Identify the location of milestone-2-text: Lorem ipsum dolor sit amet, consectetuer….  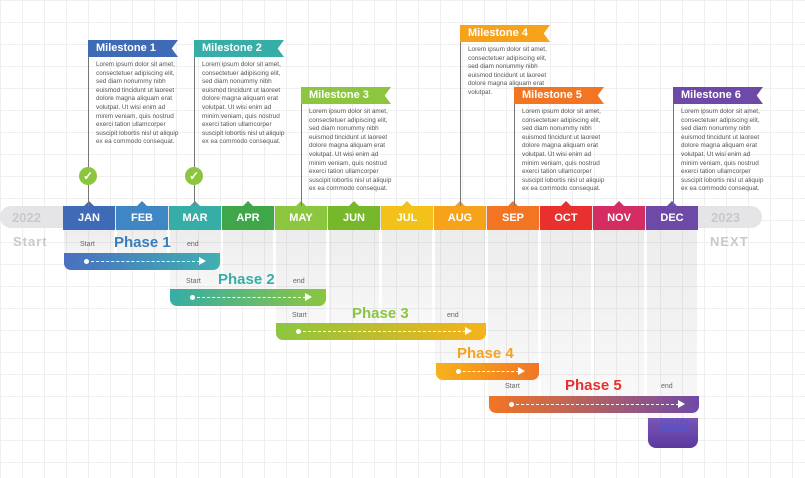
(243, 103).